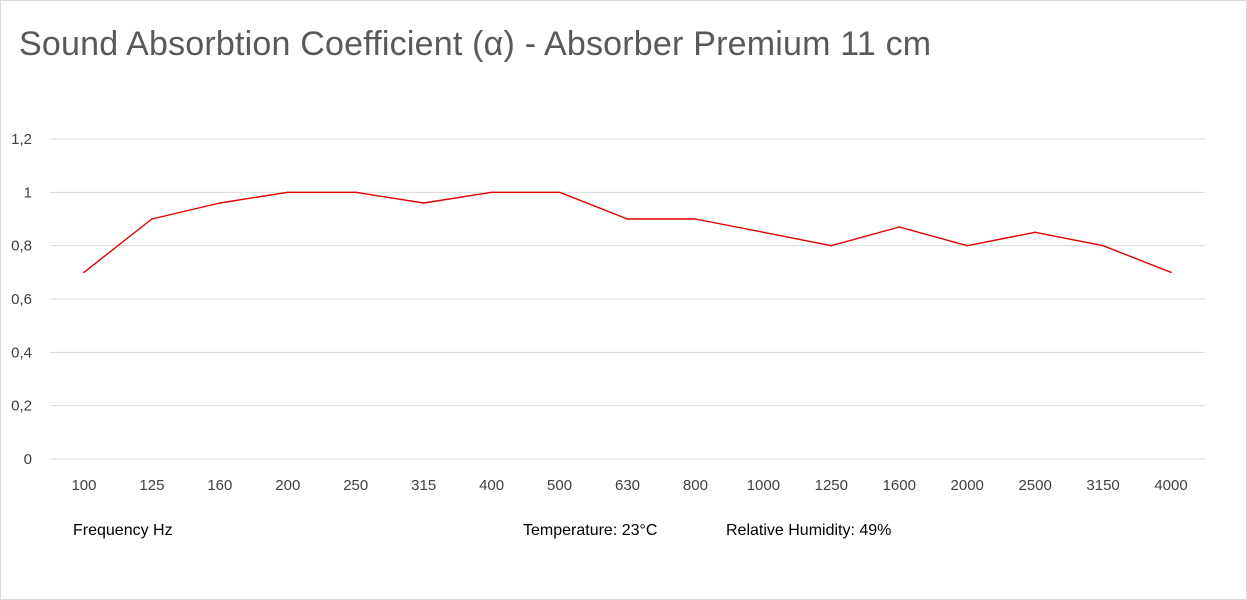  I want to click on x-tick-label: 315, so click(423, 485).